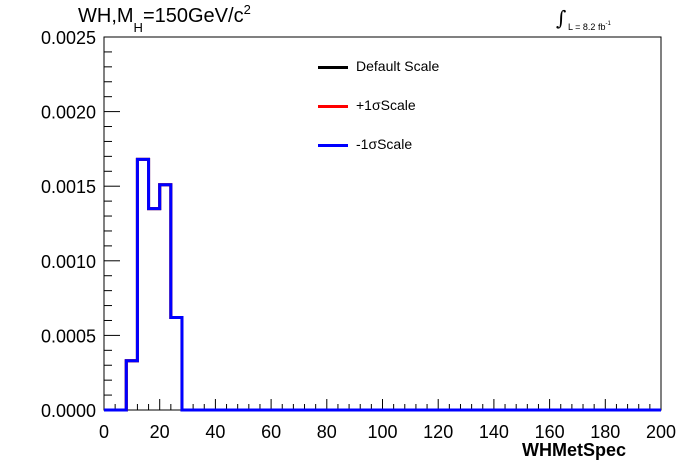  I want to click on title-superscript: 2, so click(247, 9).